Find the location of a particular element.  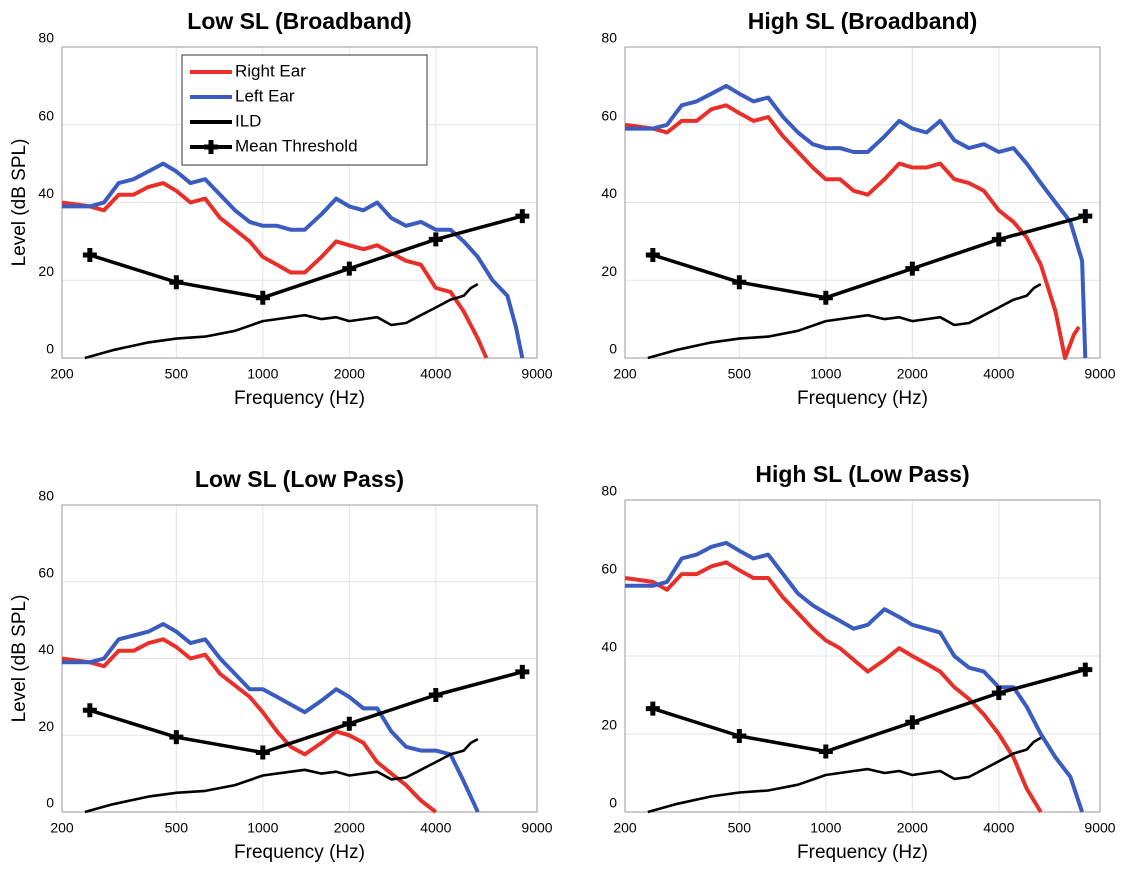

chart-title: Low SL (Broadband) is located at coordinates (299, 21).